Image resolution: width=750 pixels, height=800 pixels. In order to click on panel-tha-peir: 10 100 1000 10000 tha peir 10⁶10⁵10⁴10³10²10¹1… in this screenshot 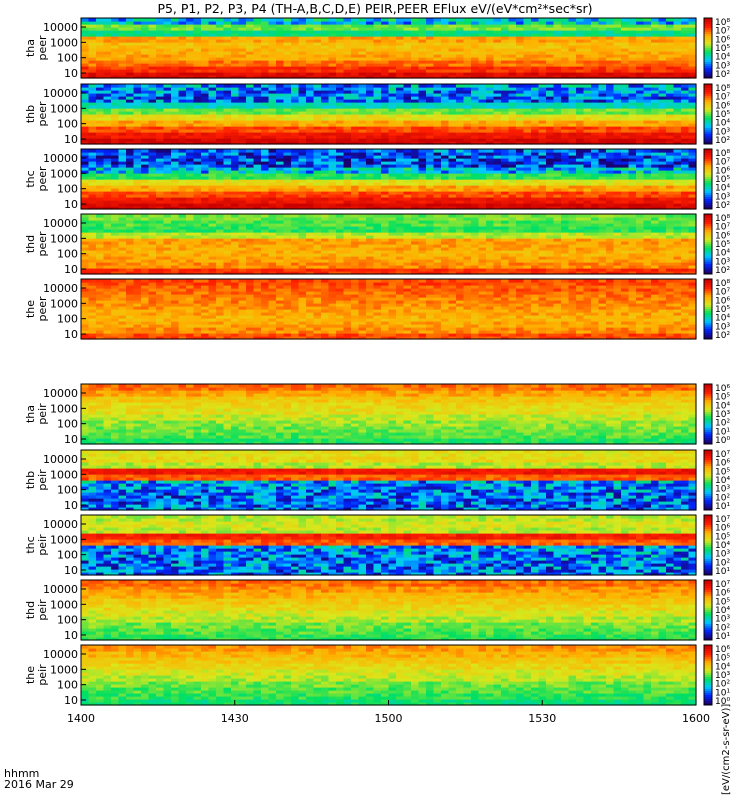, I will do `click(377, 414)`.